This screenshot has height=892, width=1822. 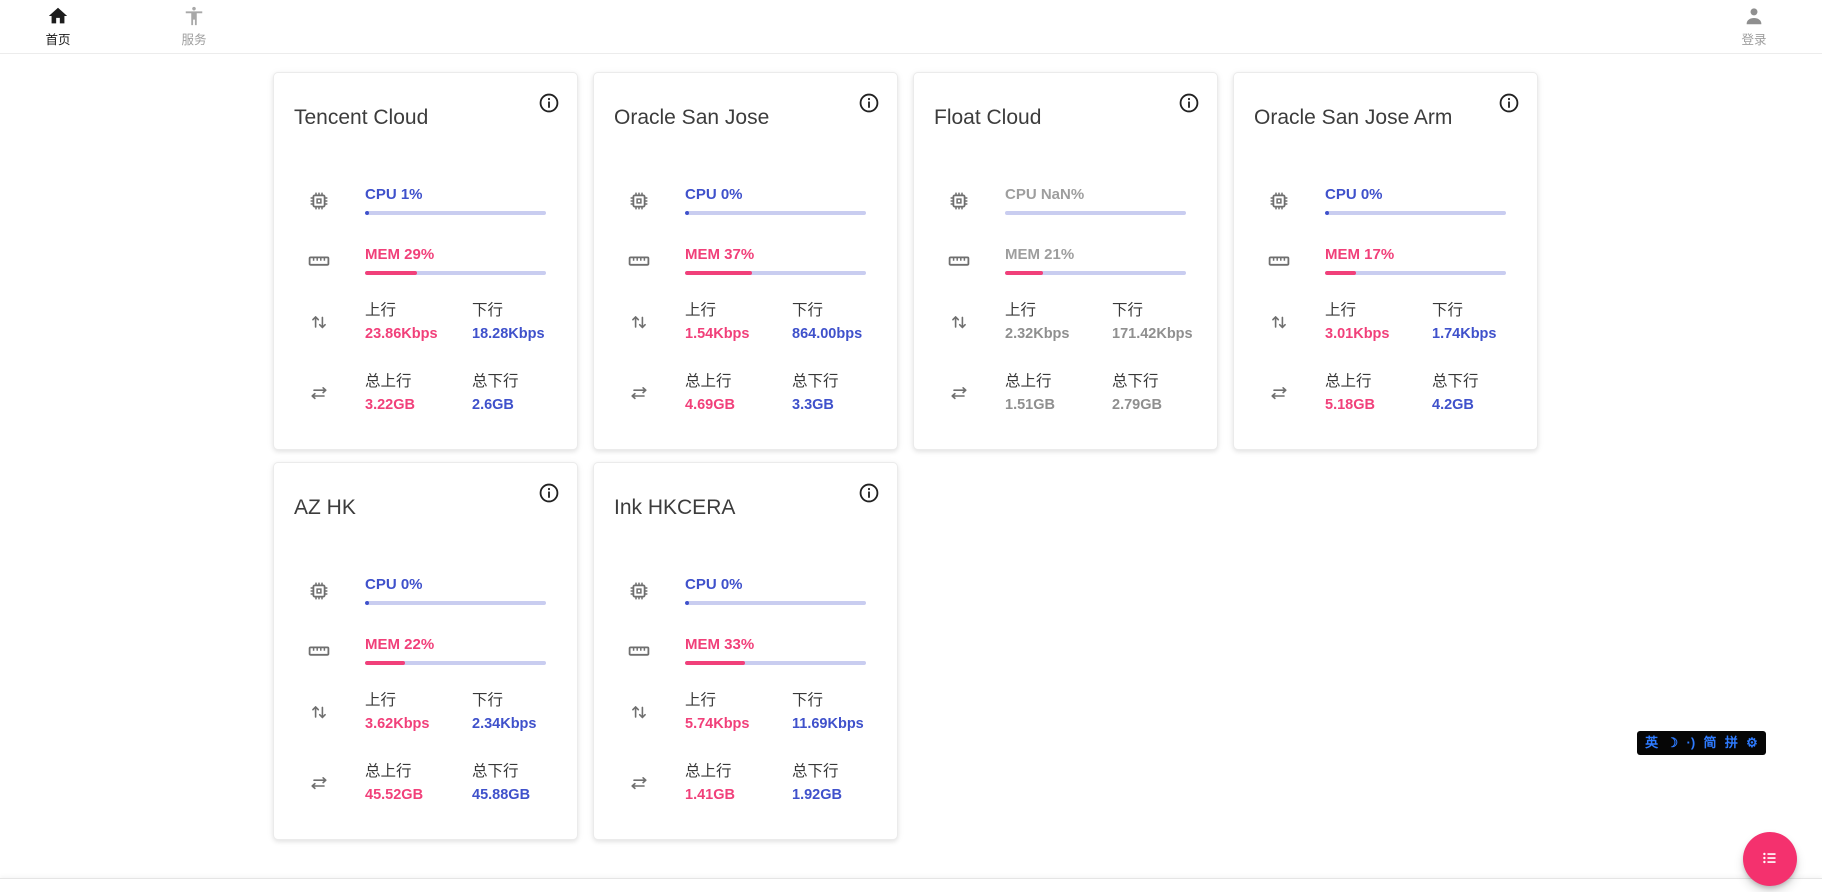 What do you see at coordinates (501, 795) in the screenshot?
I see `total-download-value: 45.88GB` at bounding box center [501, 795].